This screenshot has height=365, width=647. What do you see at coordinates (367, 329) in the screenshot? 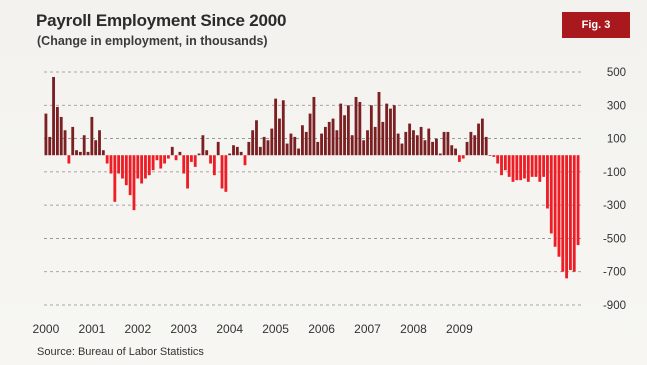
I see `x-tick-label: 2007` at bounding box center [367, 329].